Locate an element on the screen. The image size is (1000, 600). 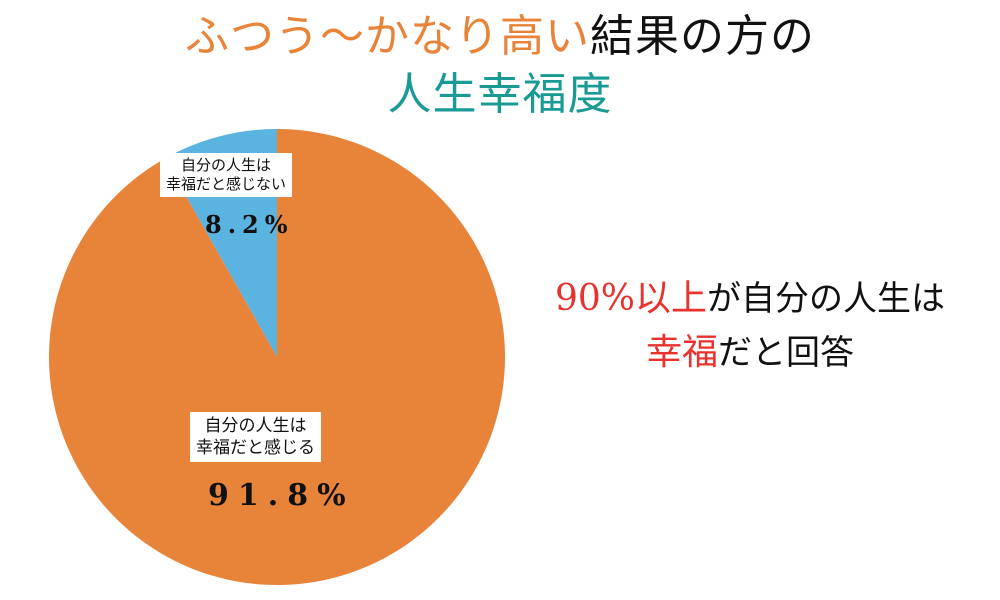
annotation-line1: 90%以上が自分の人生は is located at coordinates (750, 299).